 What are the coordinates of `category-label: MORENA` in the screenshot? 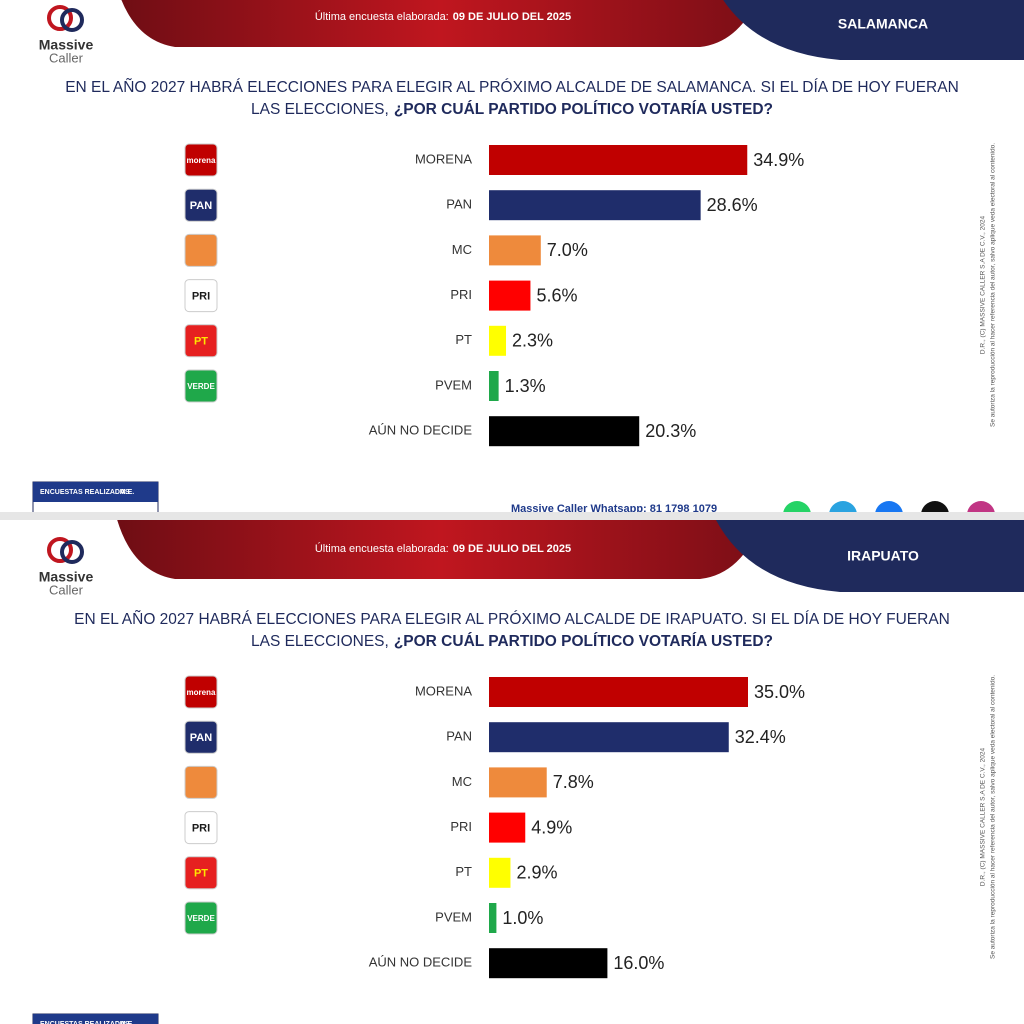 It's located at (443, 158).